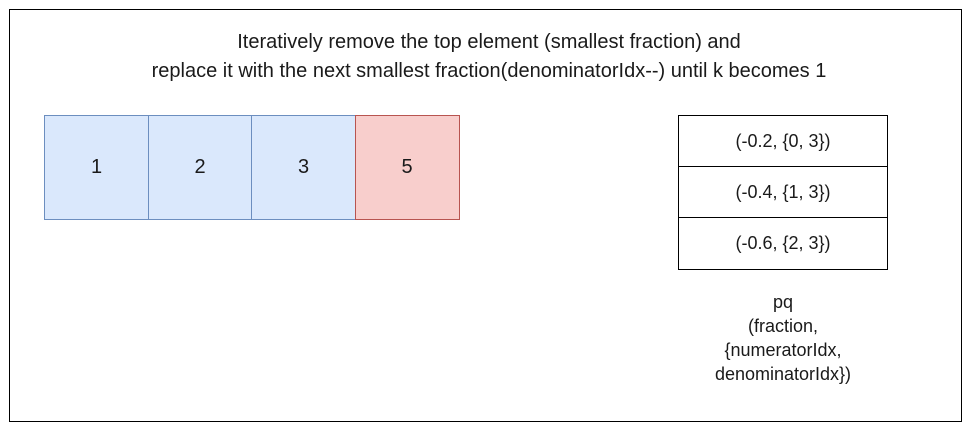 This screenshot has height=433, width=978. I want to click on pq-item: (-0.6, {2, 3}), so click(783, 243).